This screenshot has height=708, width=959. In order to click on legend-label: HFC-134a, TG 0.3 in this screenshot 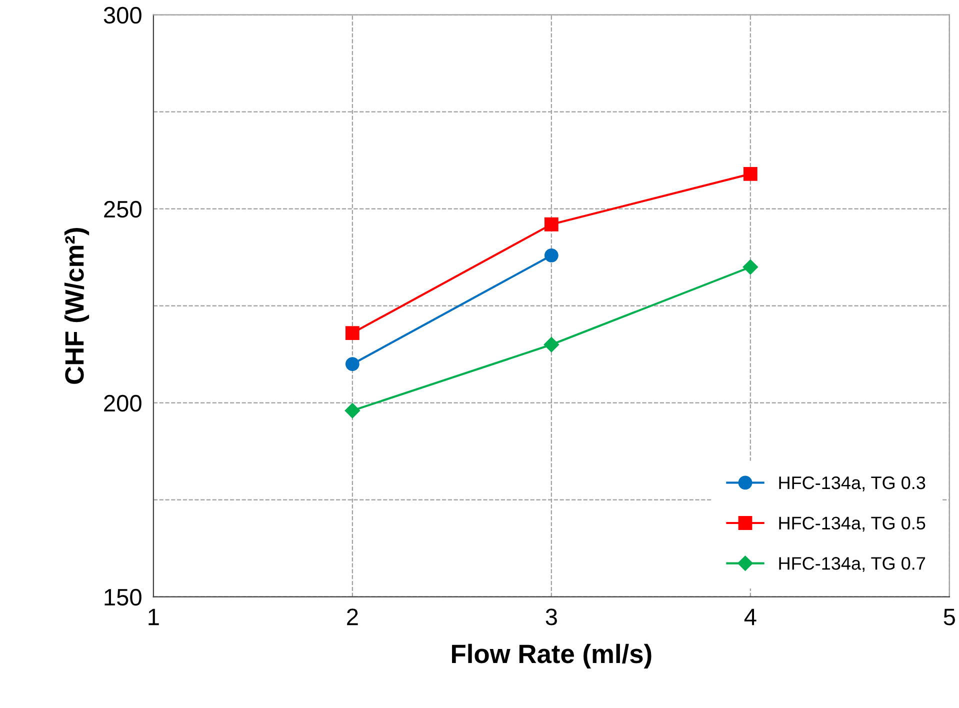, I will do `click(852, 484)`.